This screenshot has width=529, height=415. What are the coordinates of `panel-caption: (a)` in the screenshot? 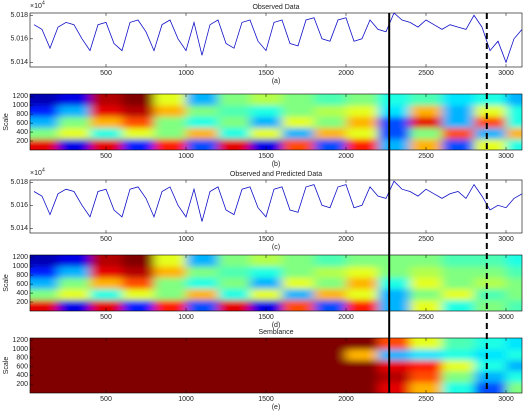 It's located at (276, 81).